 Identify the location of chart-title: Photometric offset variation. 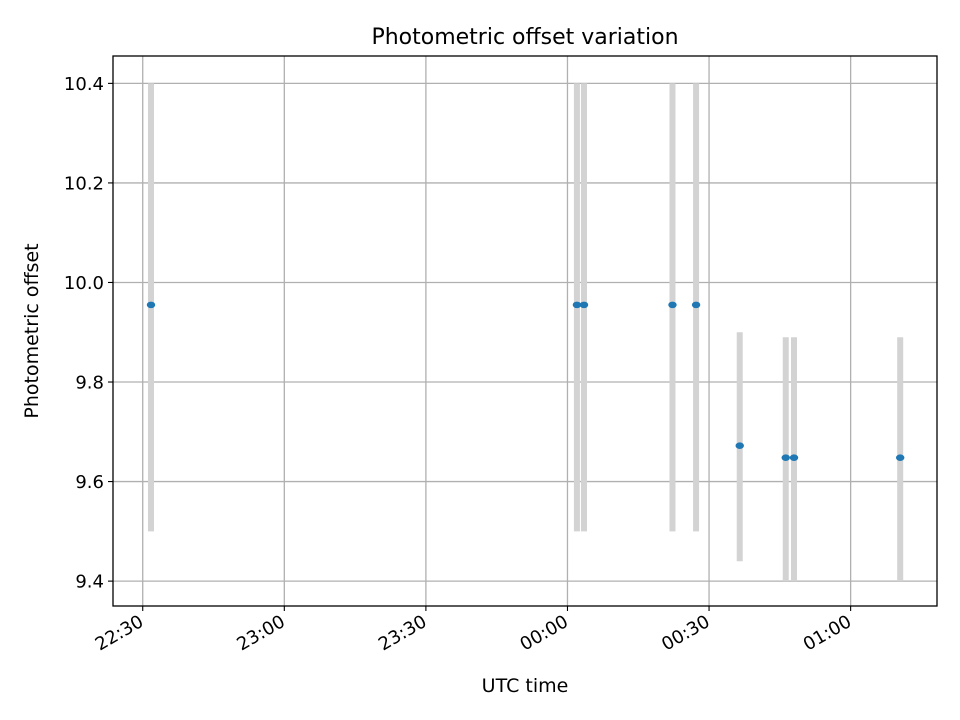
(524, 37).